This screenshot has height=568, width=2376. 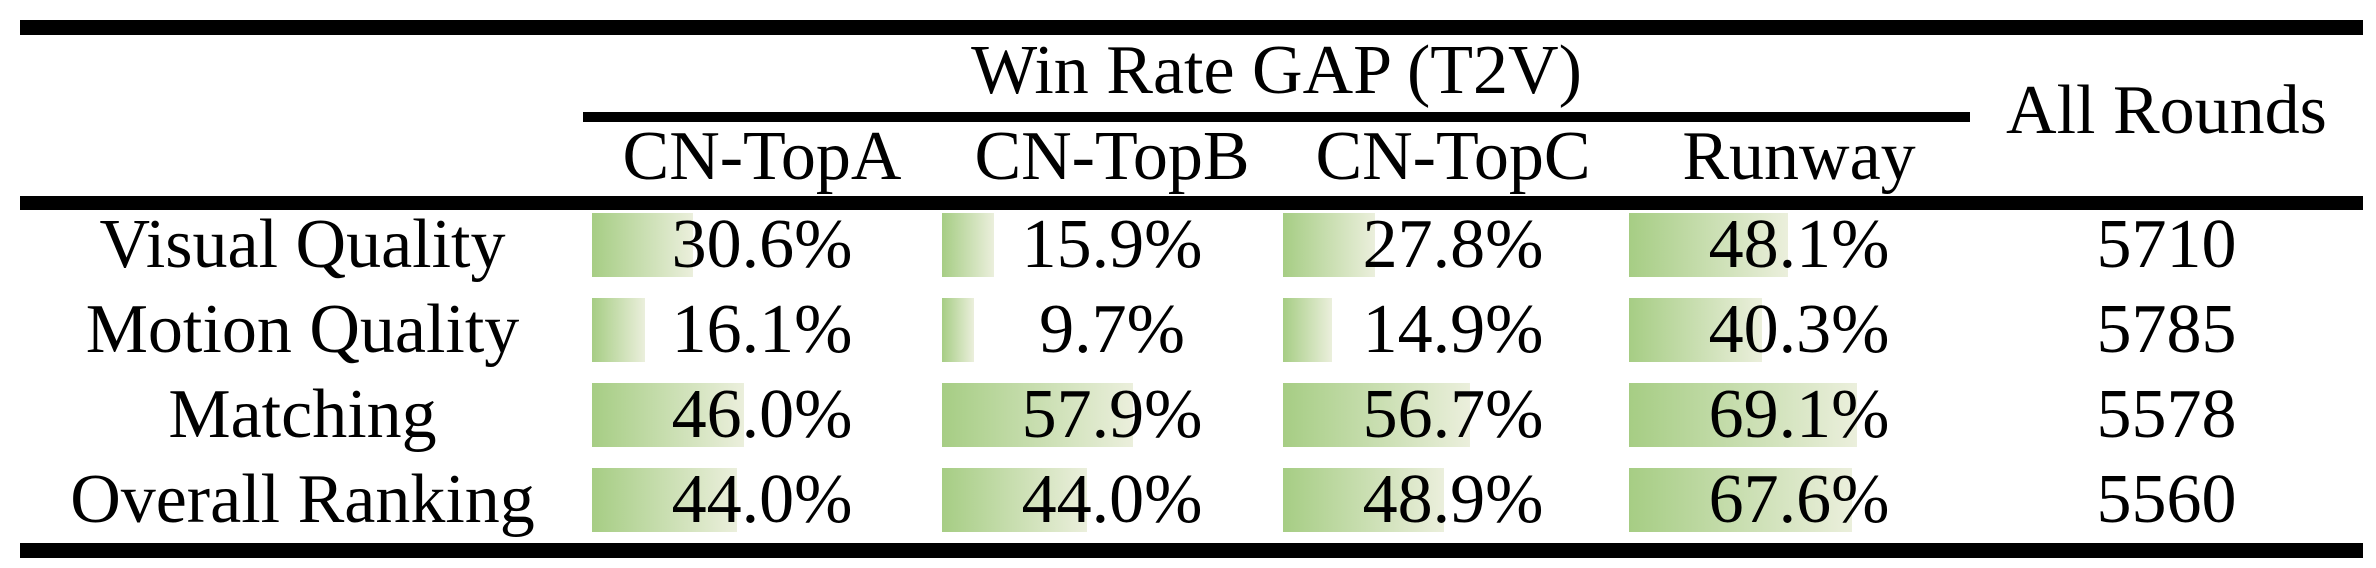 What do you see at coordinates (2166, 110) in the screenshot?
I see `column-header-all-rounds: All Rounds` at bounding box center [2166, 110].